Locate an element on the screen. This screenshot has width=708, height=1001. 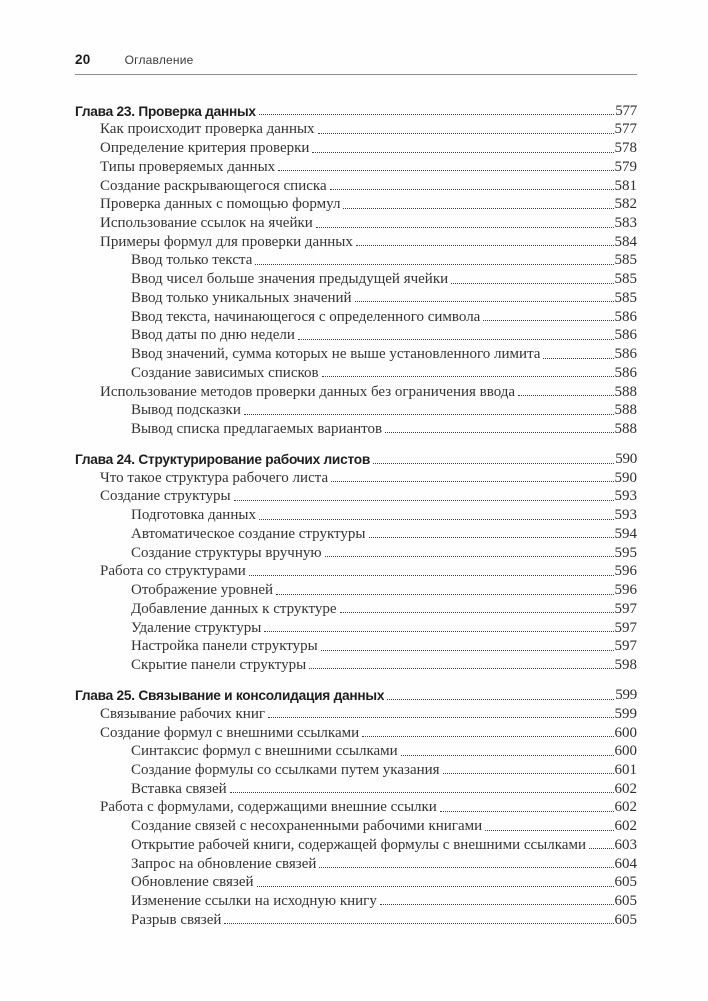
page-header: 20 Оглавление is located at coordinates (134, 59).